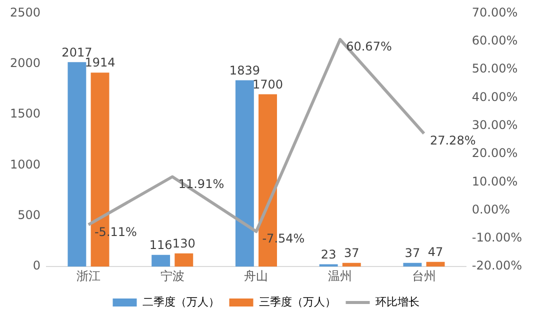  Describe the element at coordinates (495, 153) in the screenshot. I see `y2-tick-label: 20.00%` at that location.